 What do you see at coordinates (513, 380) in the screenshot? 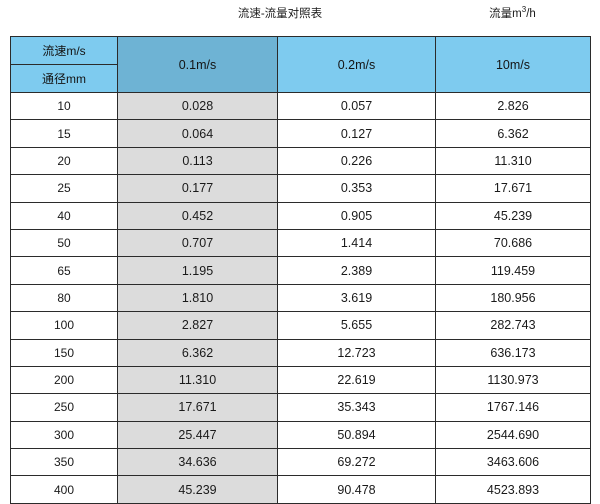
I see `cell-flow-10ms: 1130.973` at bounding box center [513, 380].